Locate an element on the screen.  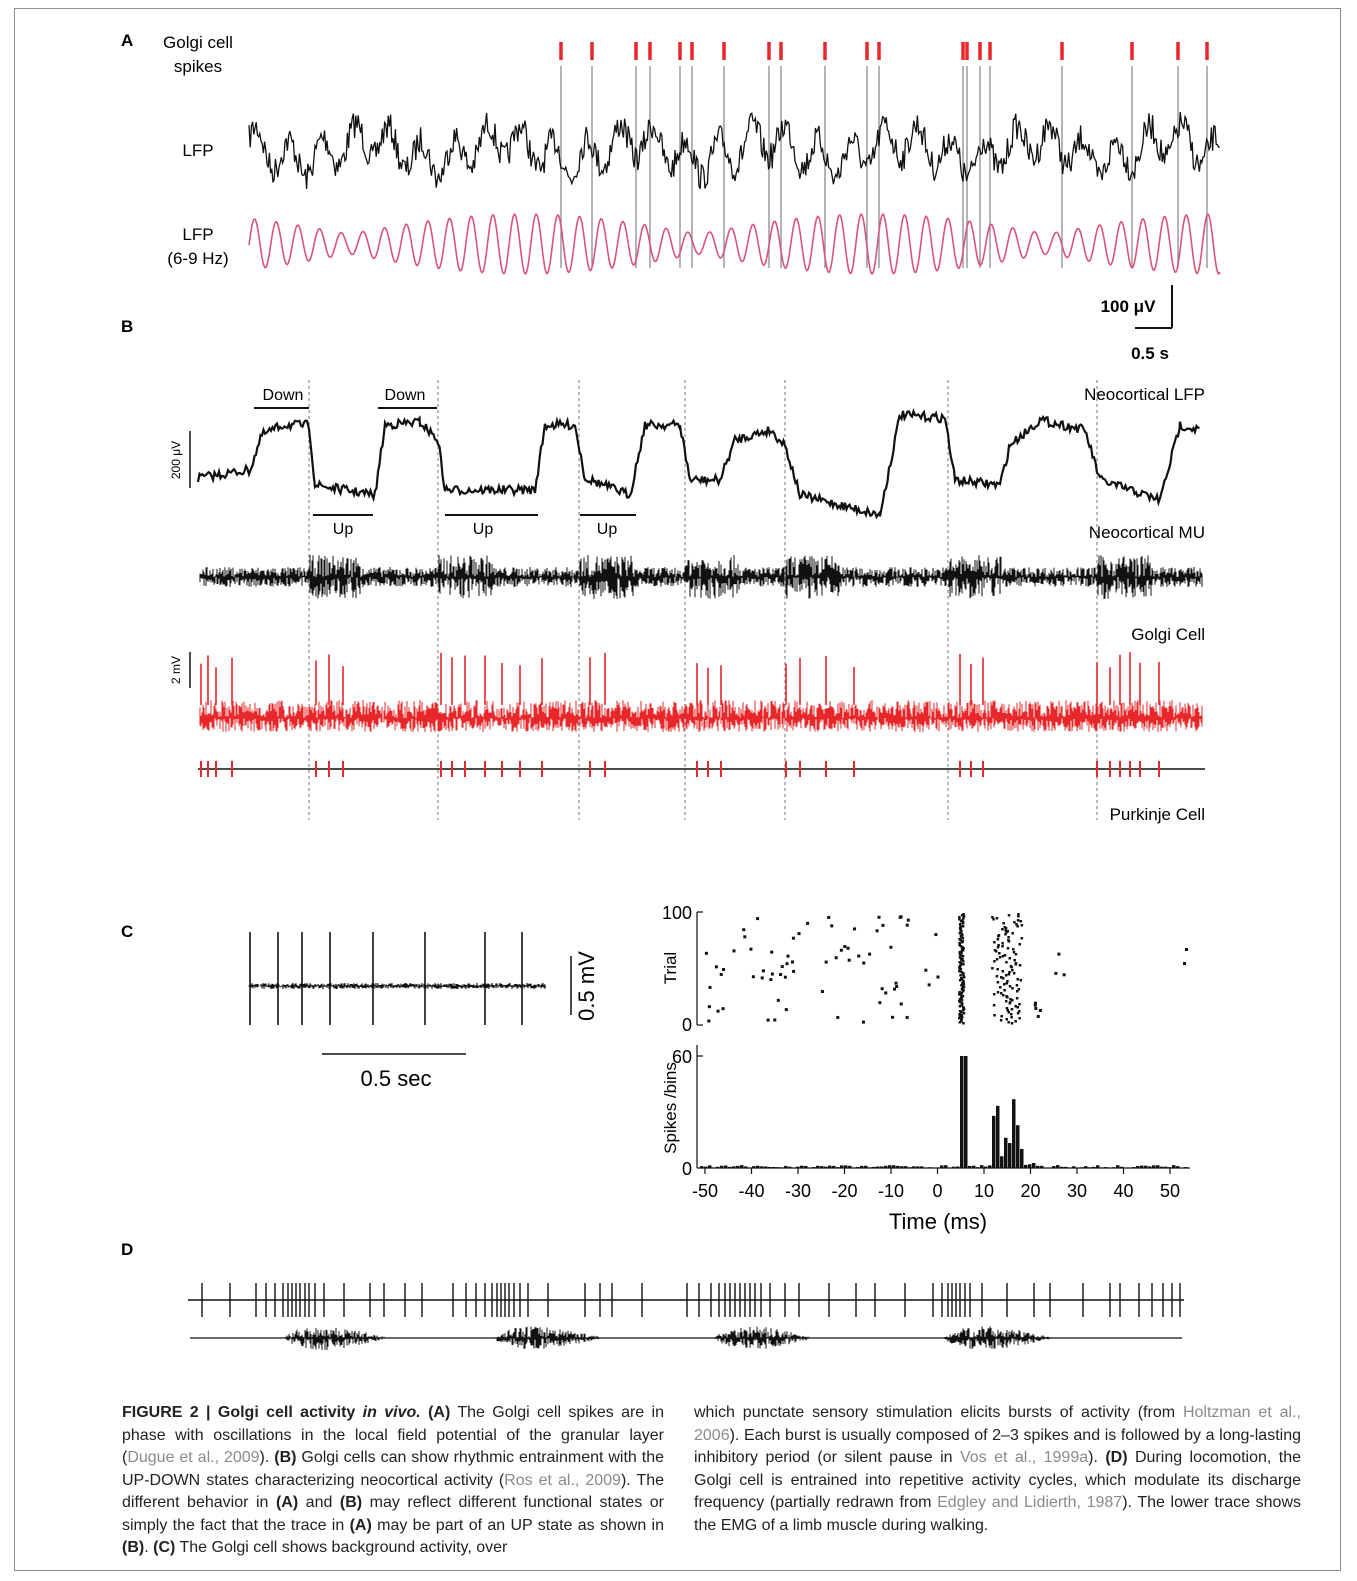
hist-xlabel: Time (ms) is located at coordinates (938, 1221).